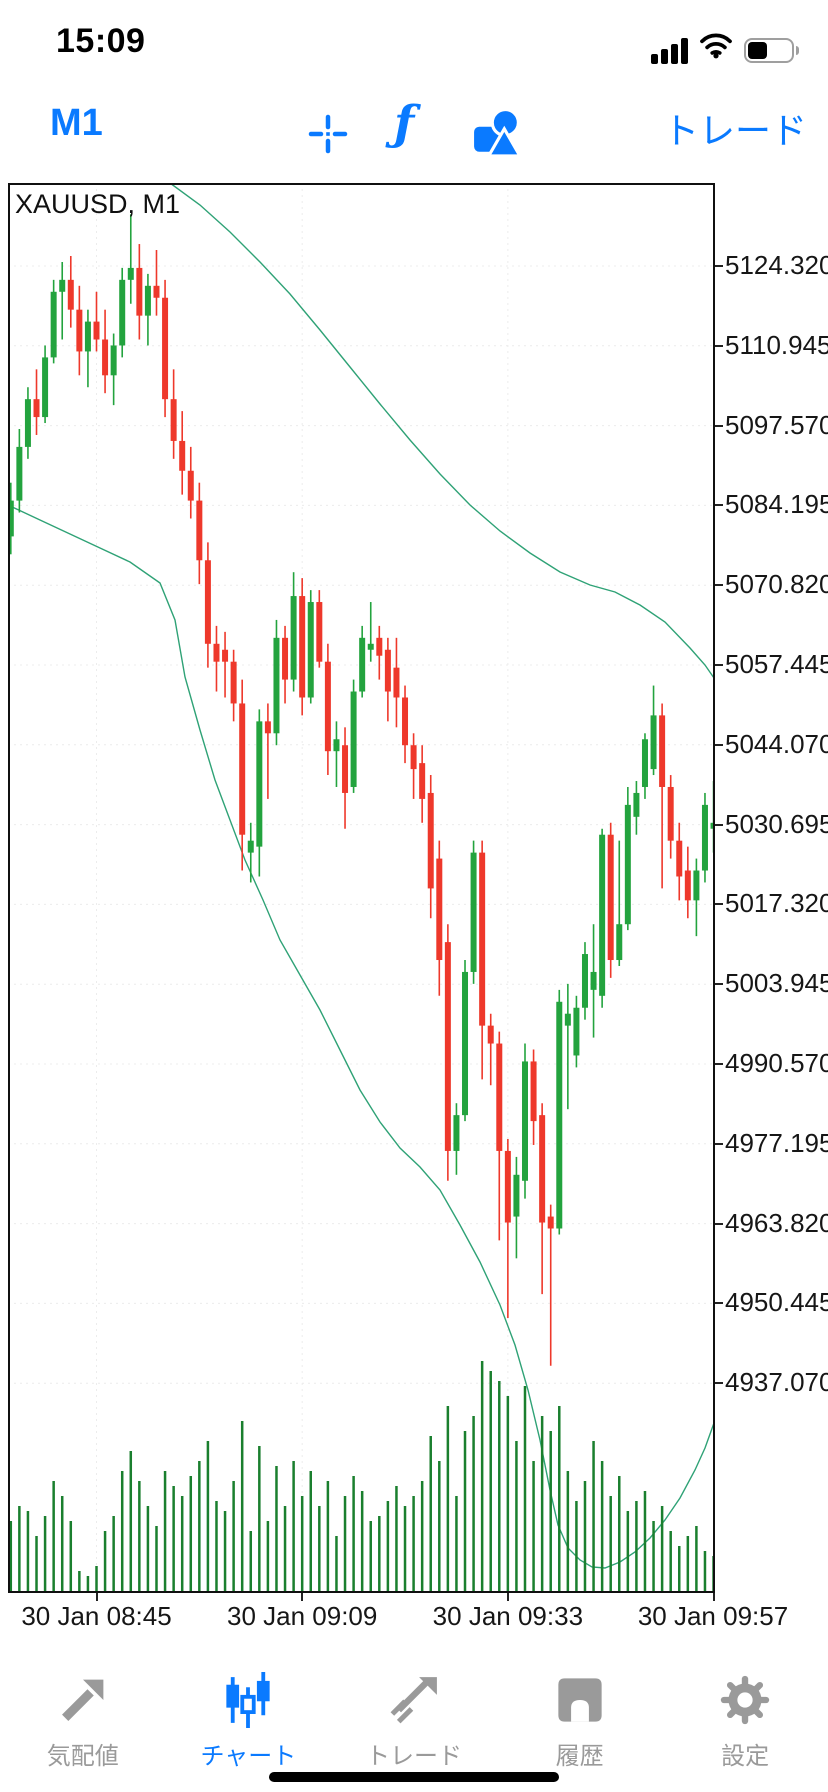 Image resolution: width=828 pixels, height=1792 pixels. Describe the element at coordinates (776, 265) in the screenshot. I see `price-axis-label: 5124.320` at that location.